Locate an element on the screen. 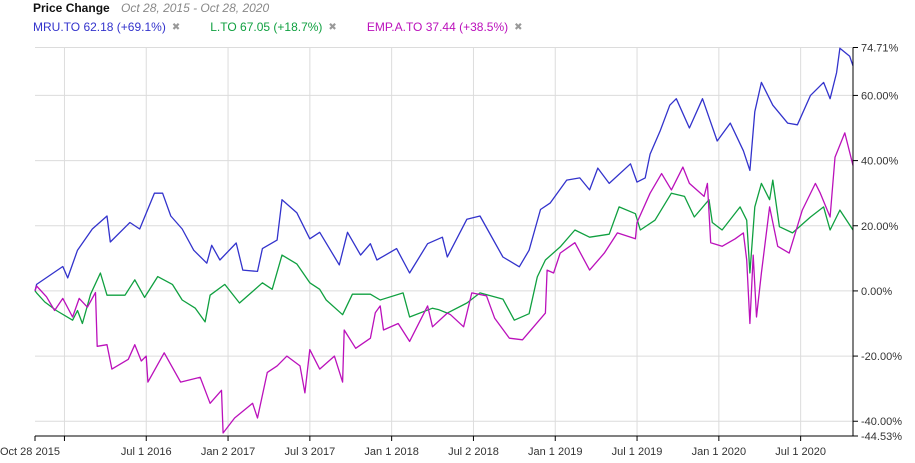  y-tick-label: 74.71% is located at coordinates (880, 49).